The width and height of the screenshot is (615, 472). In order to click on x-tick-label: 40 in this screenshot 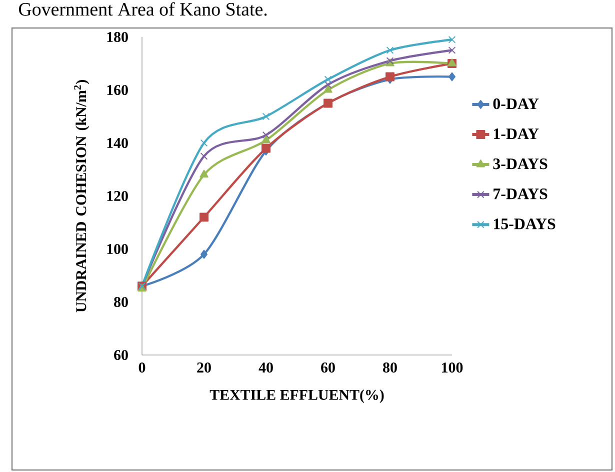, I will do `click(265, 367)`.